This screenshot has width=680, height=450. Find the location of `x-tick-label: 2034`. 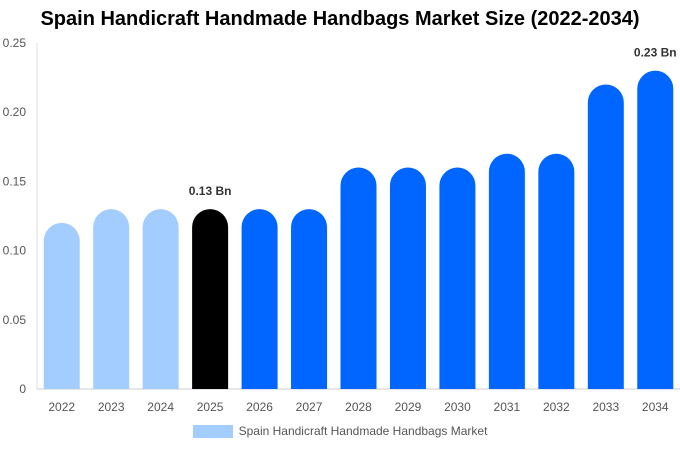

x-tick-label: 2034 is located at coordinates (655, 407).